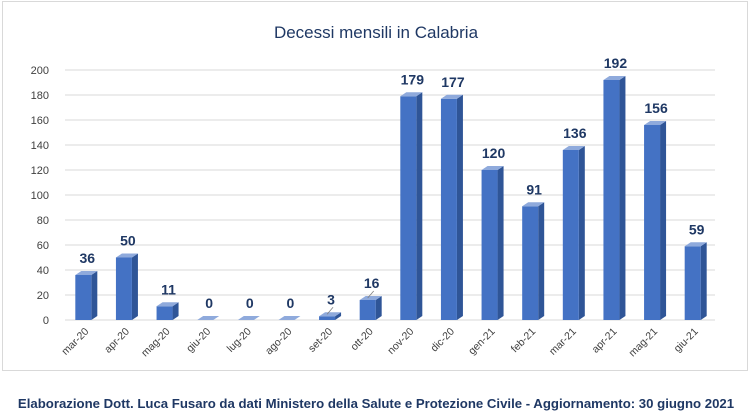  What do you see at coordinates (320, 340) in the screenshot?
I see `x-tick-label: set-20` at bounding box center [320, 340].